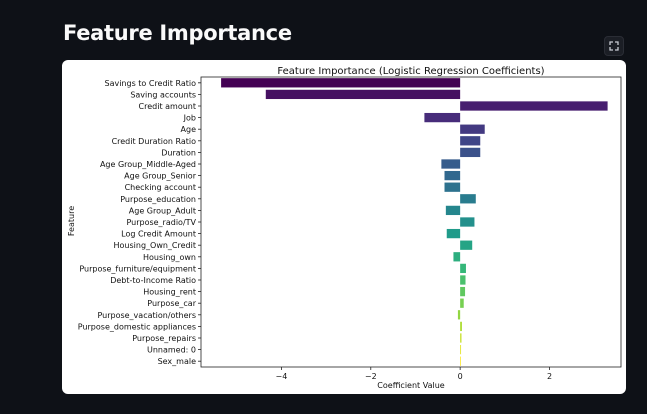 The width and height of the screenshot is (647, 414). What do you see at coordinates (162, 210) in the screenshot?
I see `y-tick-label: Age Group_Adult` at bounding box center [162, 210].